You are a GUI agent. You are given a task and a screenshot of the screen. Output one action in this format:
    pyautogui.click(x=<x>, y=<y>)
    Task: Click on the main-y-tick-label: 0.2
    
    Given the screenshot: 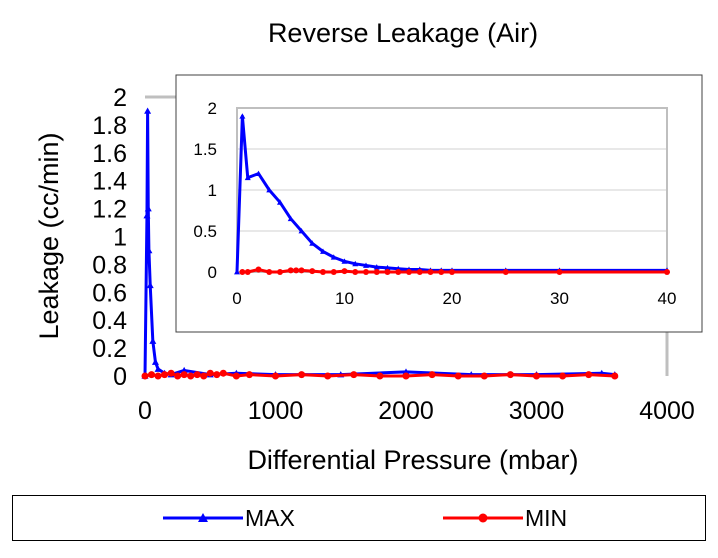 What is the action you would take?
    pyautogui.click(x=109, y=349)
    